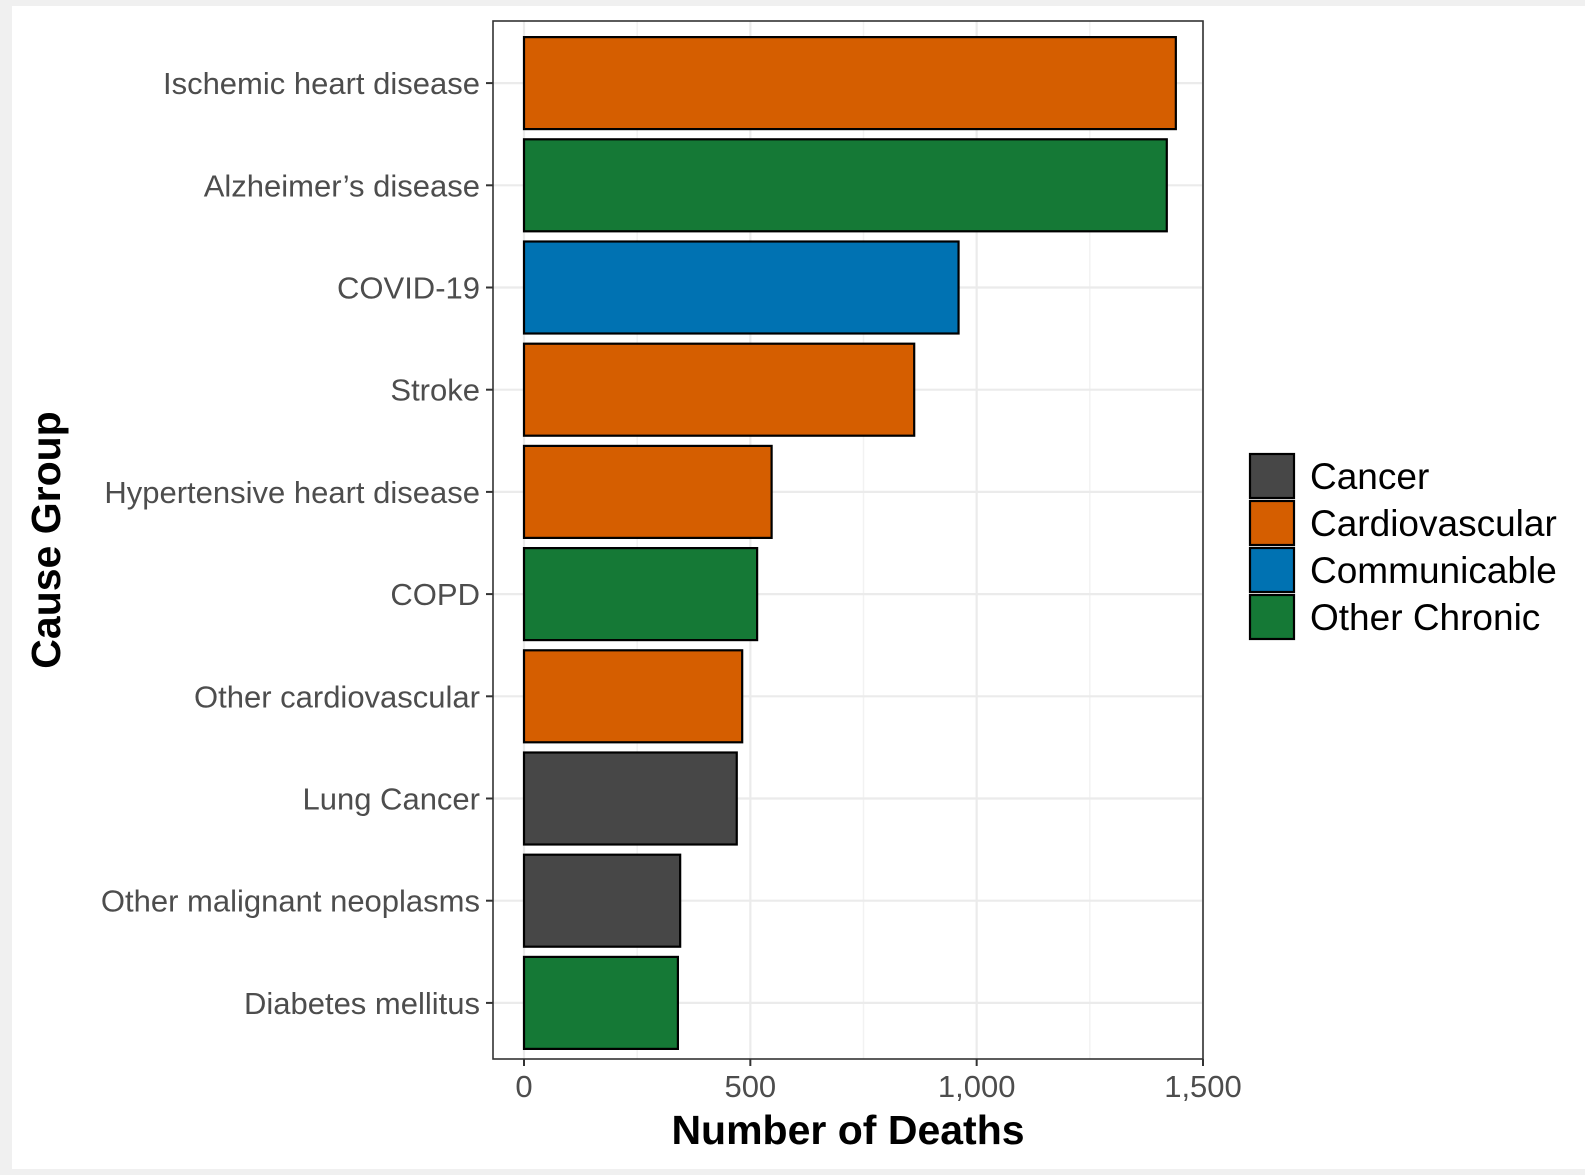 The height and width of the screenshot is (1175, 1585). Describe the element at coordinates (1425, 617) in the screenshot. I see `legend-label-other-chronic: Other Chronic` at that location.